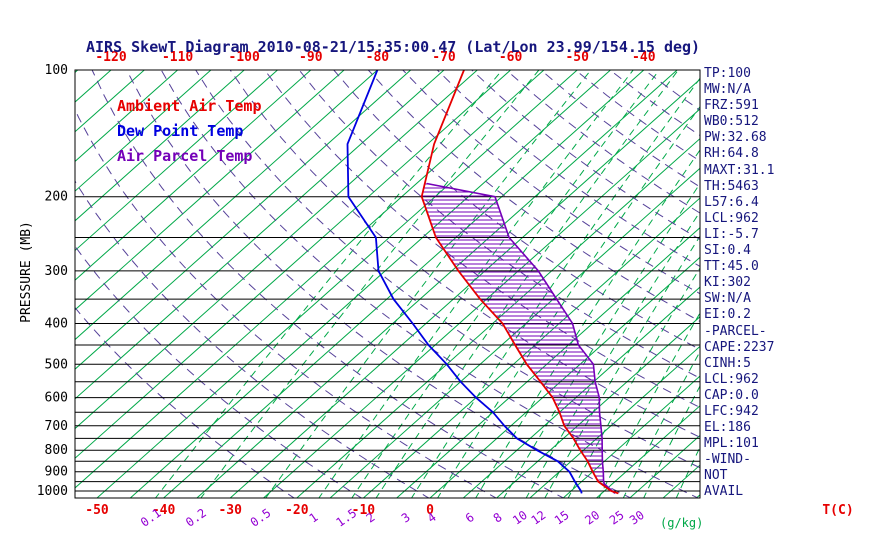 The width and height of the screenshot is (870, 560). Describe the element at coordinates (731, 411) in the screenshot. I see `stat-line: LFC:942` at that location.